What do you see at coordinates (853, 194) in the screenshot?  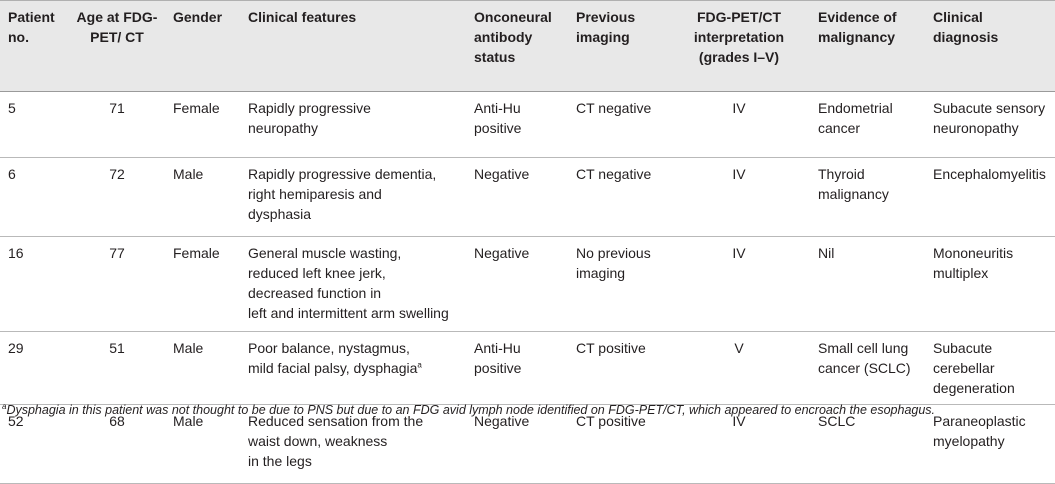 I see `cell-evidence-malignancy-line: malignancy` at bounding box center [853, 194].